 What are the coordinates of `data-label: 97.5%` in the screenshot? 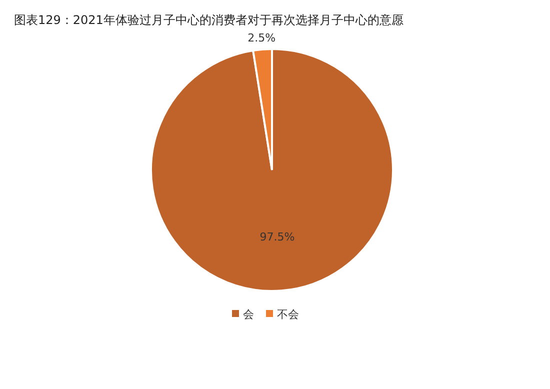 It's located at (277, 237).